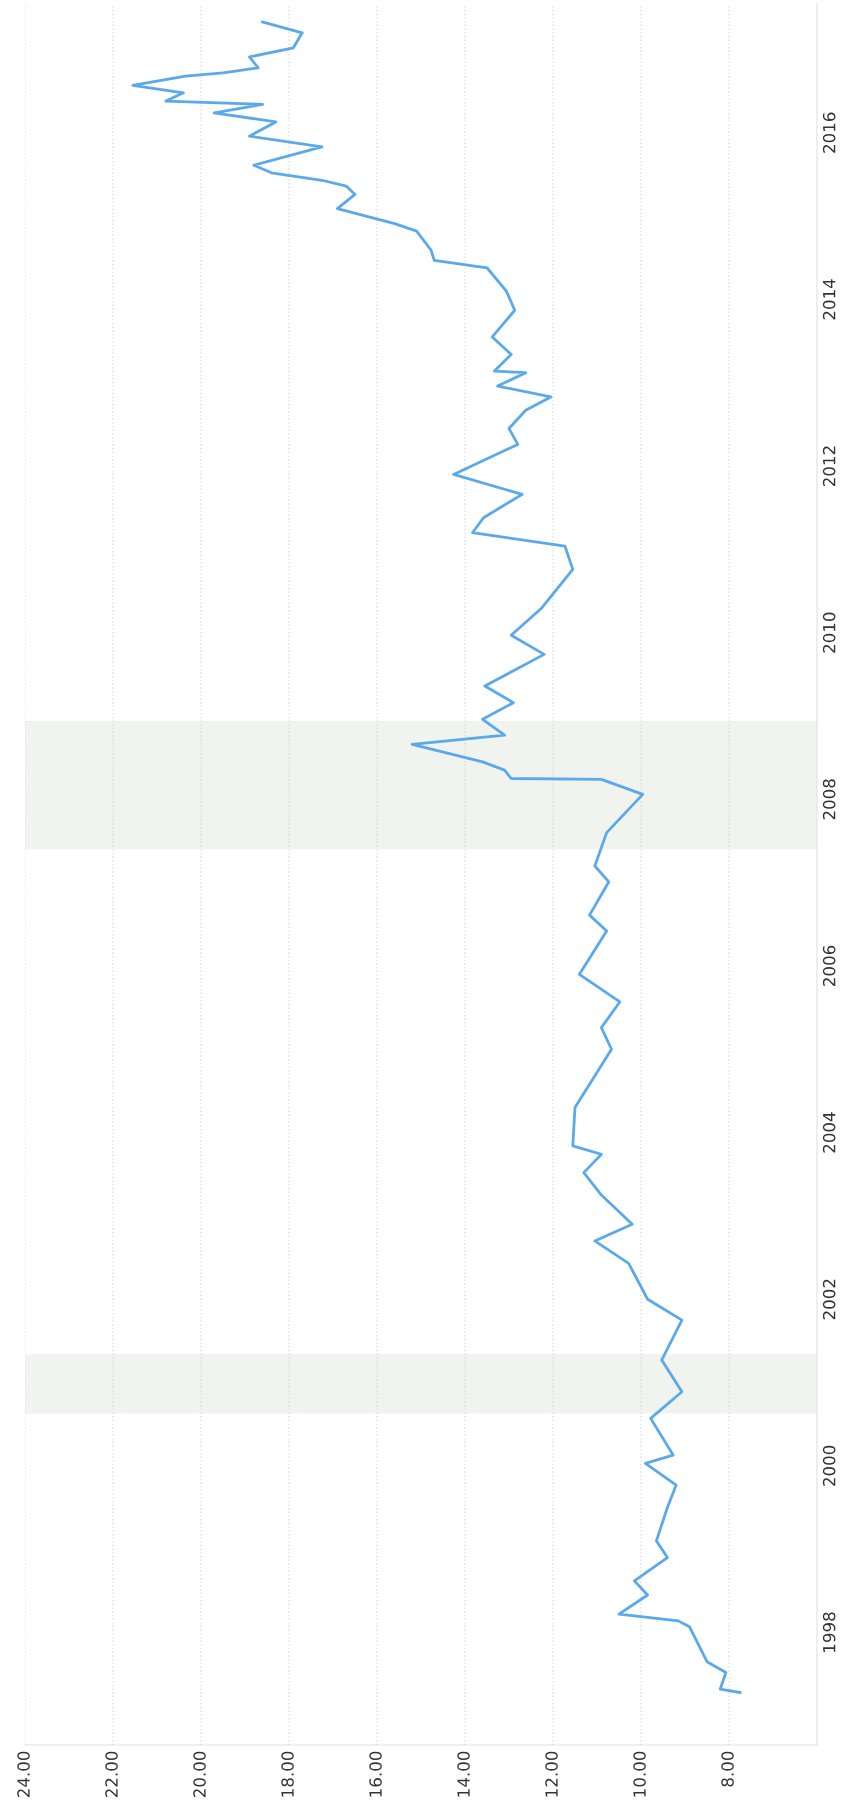  Describe the element at coordinates (829, 799) in the screenshot. I see `y-tick-label: 2008` at that location.